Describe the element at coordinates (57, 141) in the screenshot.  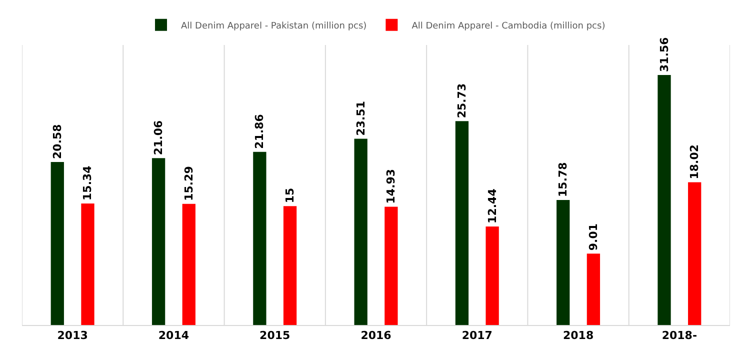
I see `data-label: 20.58` at that location.